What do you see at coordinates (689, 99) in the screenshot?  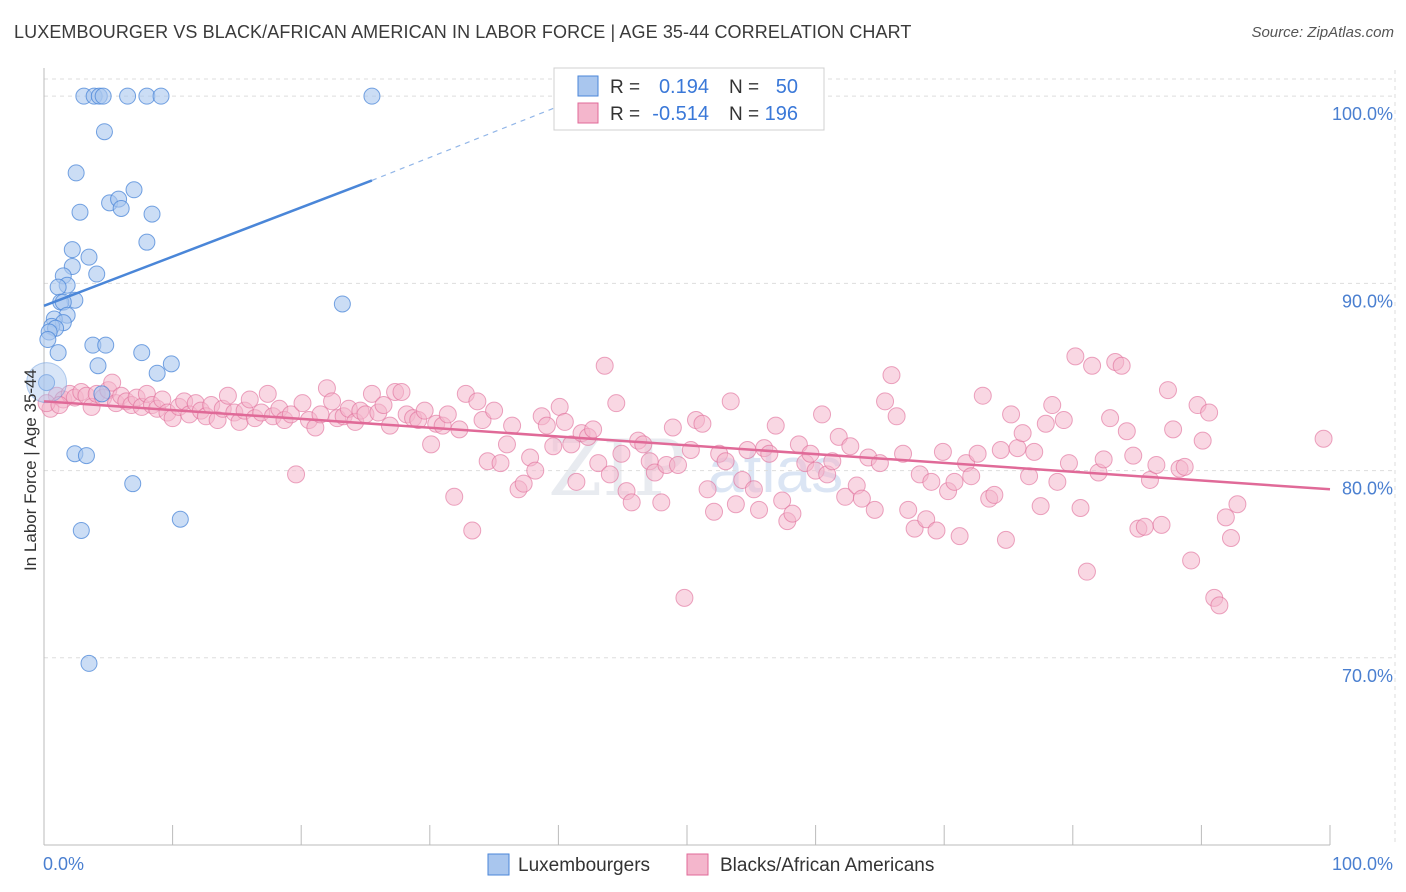 I see `correlation-legend: R = 0.194 N = 50 R = -0.514 N = 196` at bounding box center [689, 99].